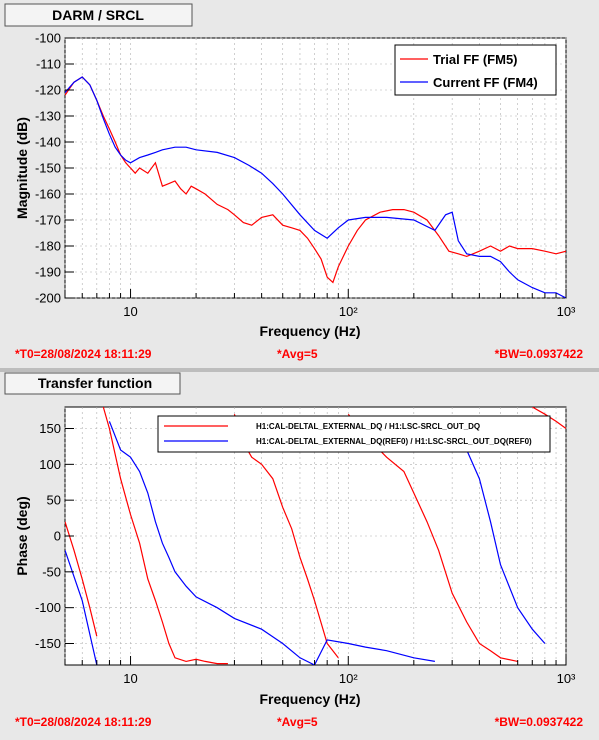  Describe the element at coordinates (48, 272) in the screenshot. I see `y-tick-label: -190` at that location.